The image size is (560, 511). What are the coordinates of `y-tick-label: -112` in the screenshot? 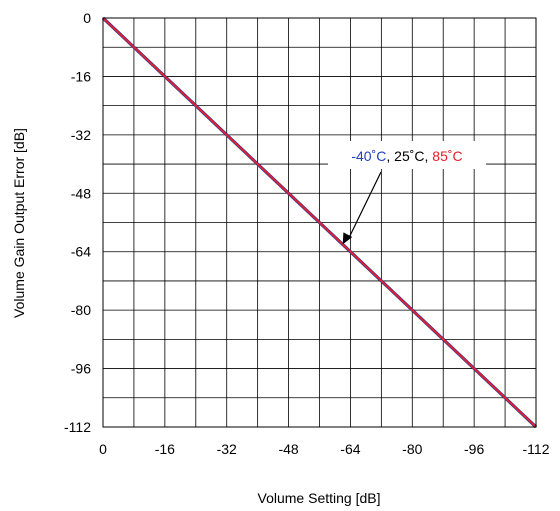 It's located at (77, 427).